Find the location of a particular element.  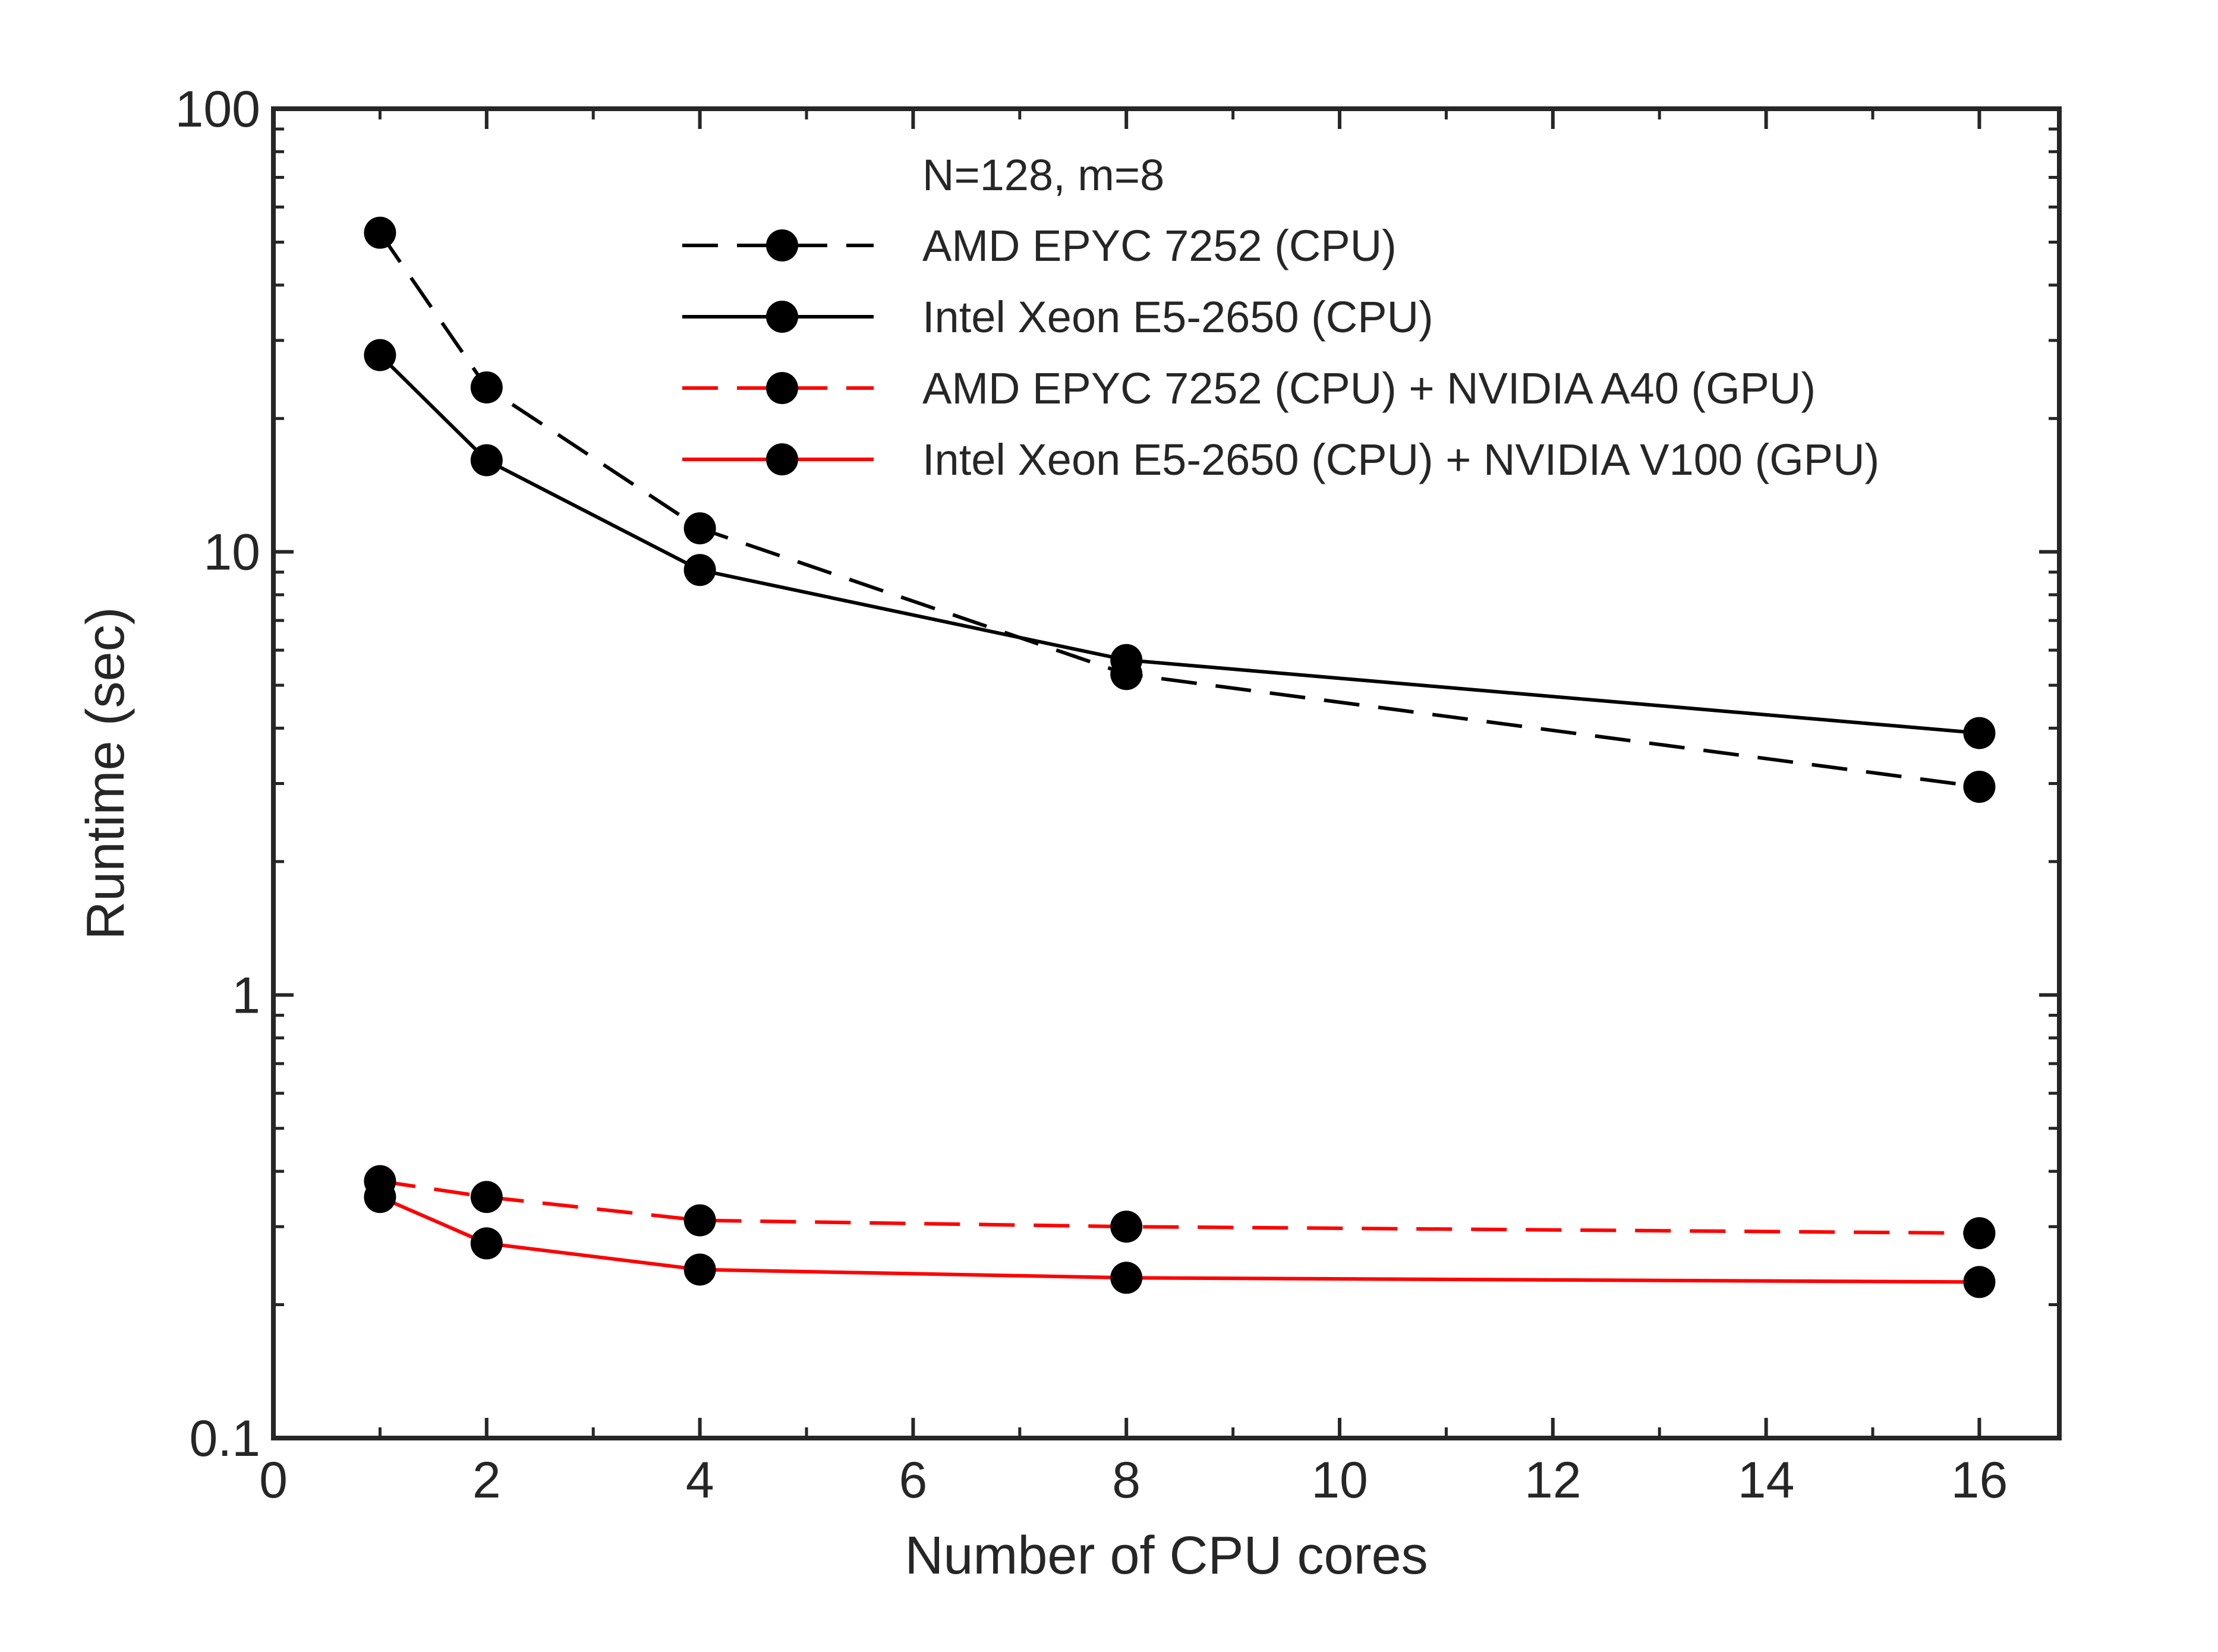

x-tick-label: 14 is located at coordinates (1766, 1481).